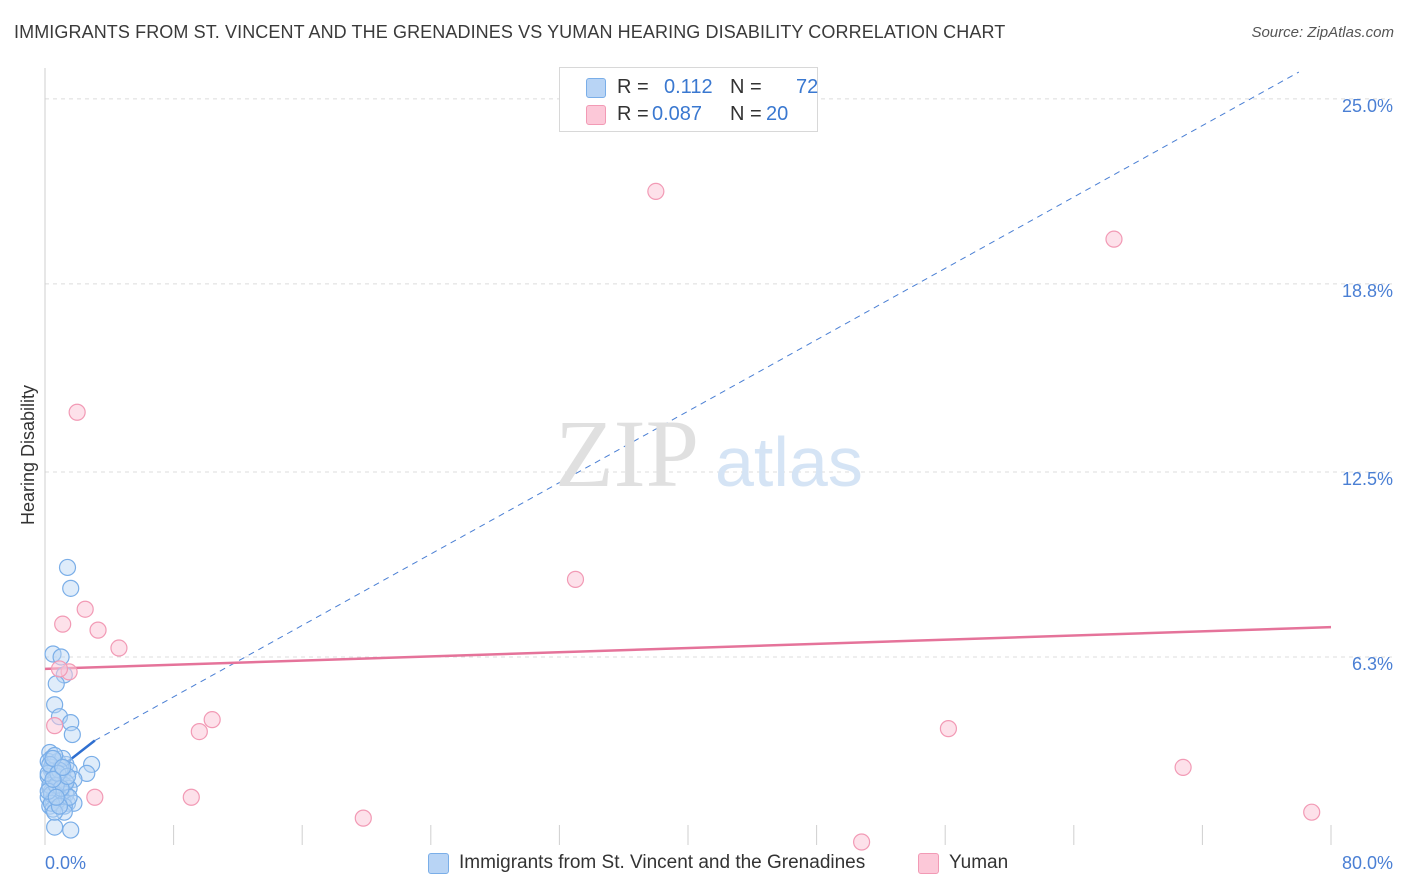  What do you see at coordinates (70, 698) in the screenshot?
I see `series-immigrants-points` at bounding box center [70, 698].